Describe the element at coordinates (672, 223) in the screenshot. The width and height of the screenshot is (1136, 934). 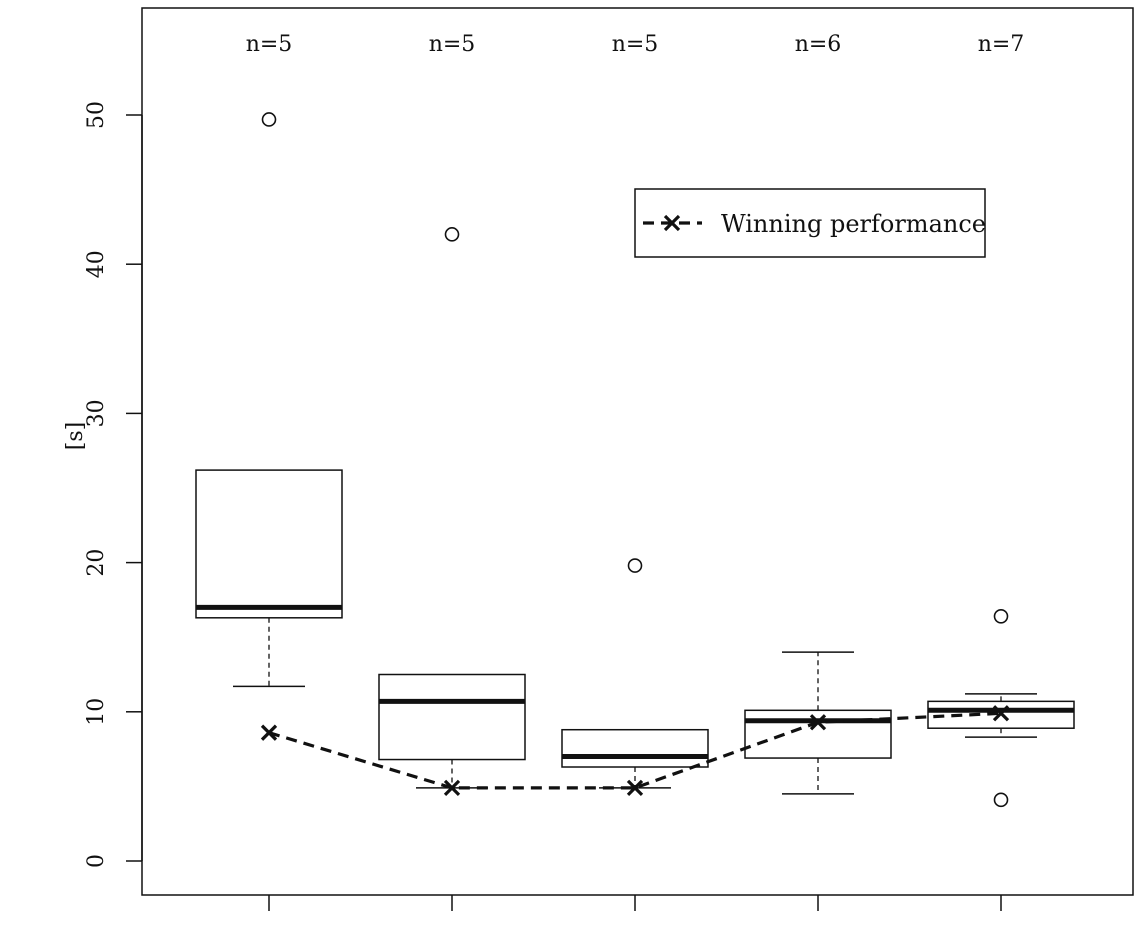
I see `legend-x-marker` at that location.